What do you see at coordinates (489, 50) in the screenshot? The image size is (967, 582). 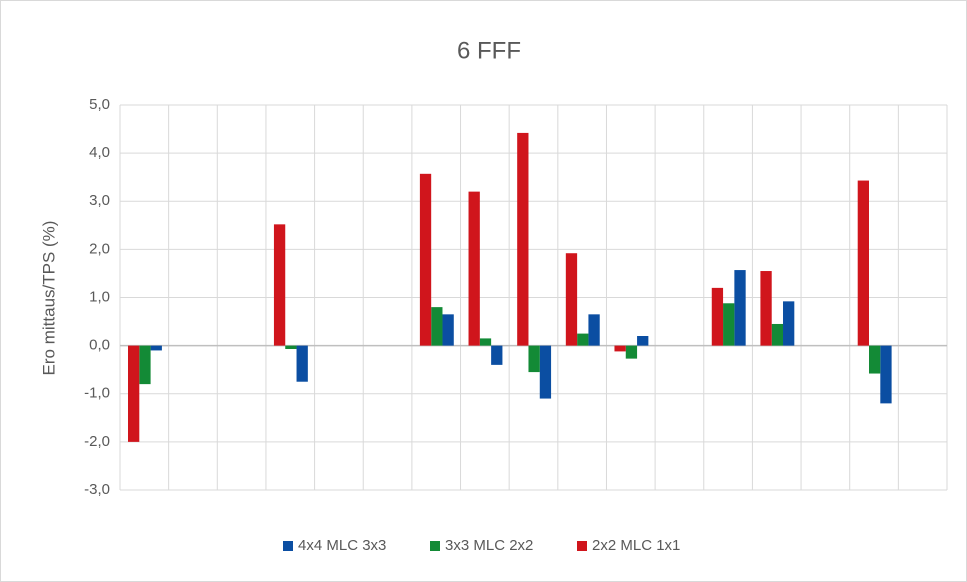 I see `chart-title: 6 FFF` at bounding box center [489, 50].